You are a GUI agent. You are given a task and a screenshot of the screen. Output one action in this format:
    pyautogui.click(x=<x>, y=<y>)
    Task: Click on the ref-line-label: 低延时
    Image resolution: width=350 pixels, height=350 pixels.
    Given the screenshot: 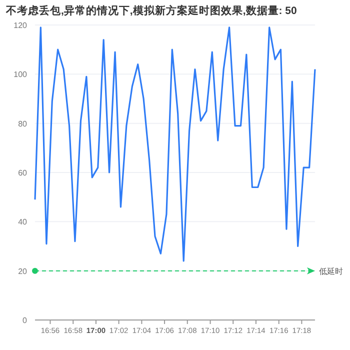 What is the action you would take?
    pyautogui.click(x=331, y=271)
    